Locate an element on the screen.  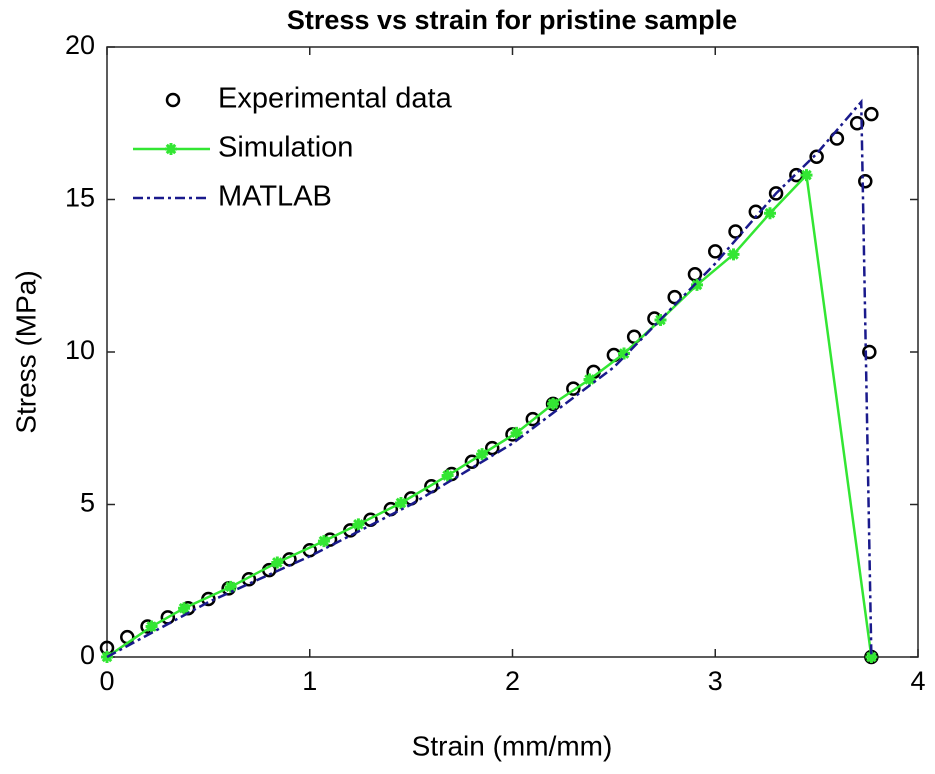
y-tick-label: 0 is located at coordinates (87, 655).